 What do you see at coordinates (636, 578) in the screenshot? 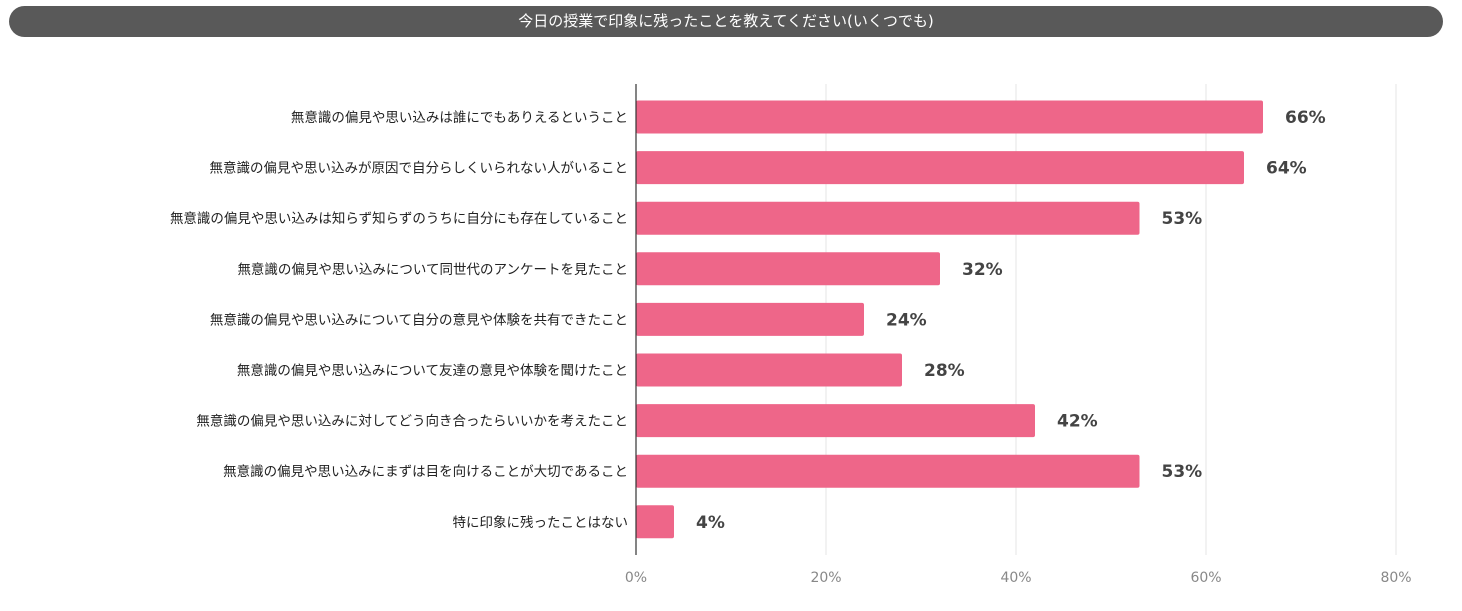
I see `x-tick-label: 0%` at bounding box center [636, 578].